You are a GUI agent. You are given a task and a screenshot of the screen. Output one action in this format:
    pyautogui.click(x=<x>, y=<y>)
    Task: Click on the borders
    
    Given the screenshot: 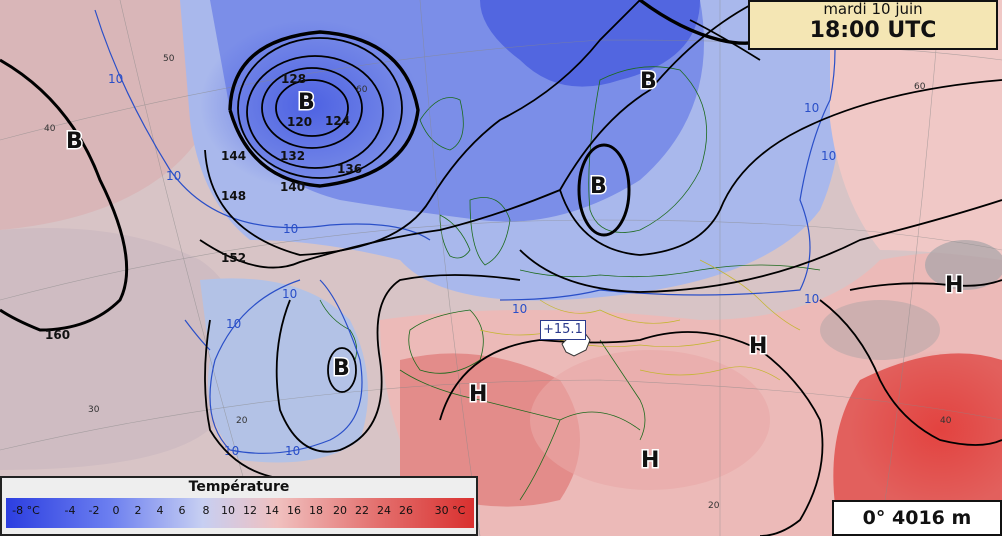 What is the action you would take?
    pyautogui.click(x=640, y=320)
    